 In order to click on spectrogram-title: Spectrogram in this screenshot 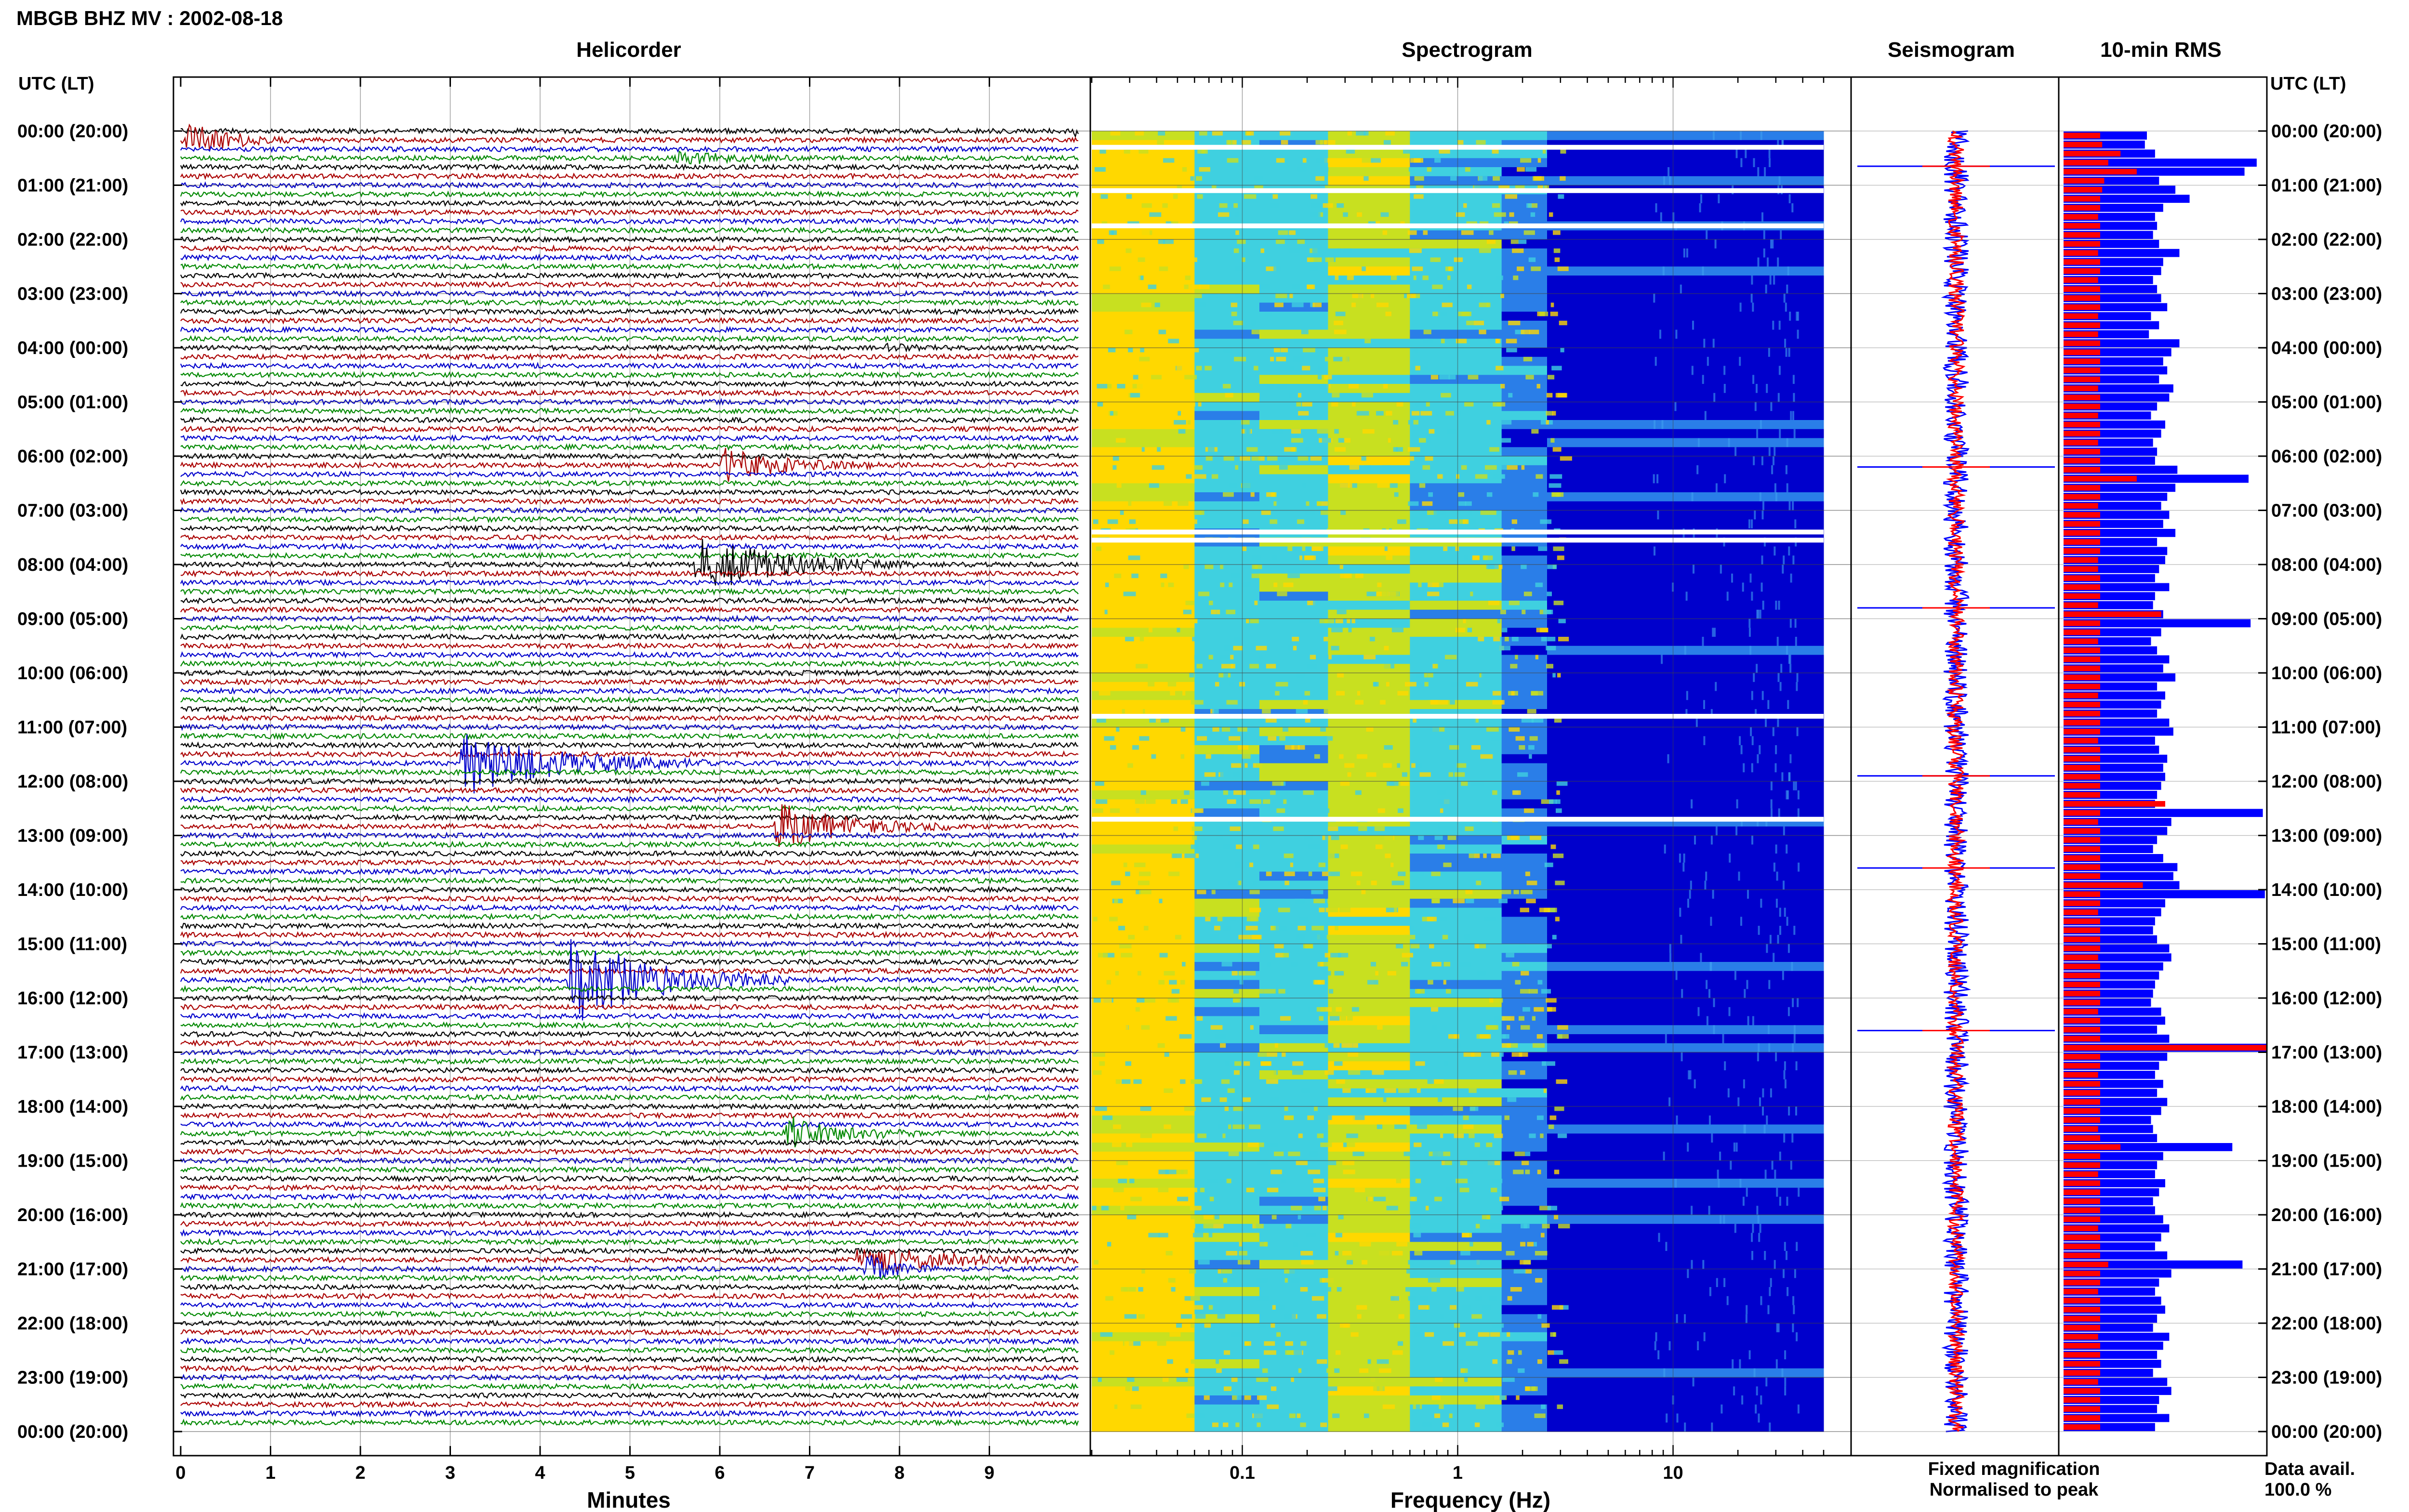, I will do `click(1467, 50)`.